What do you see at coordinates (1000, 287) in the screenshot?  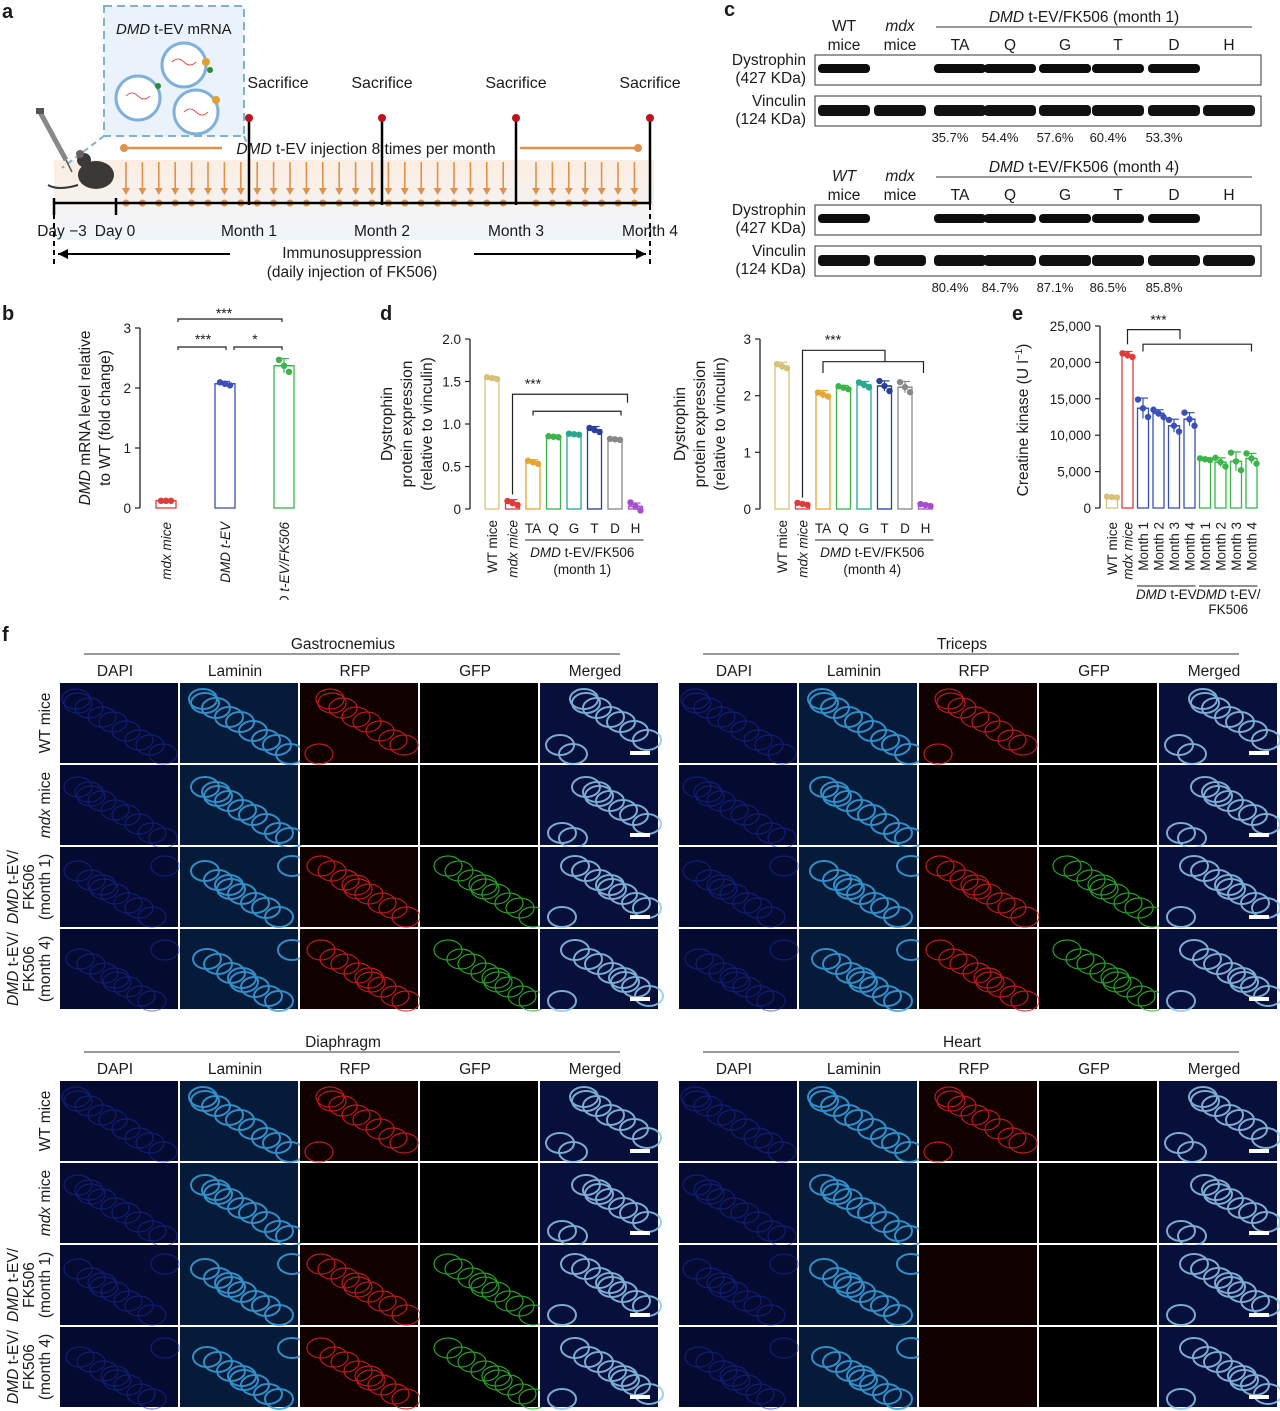 I see `quantification-label: 84.7%` at bounding box center [1000, 287].